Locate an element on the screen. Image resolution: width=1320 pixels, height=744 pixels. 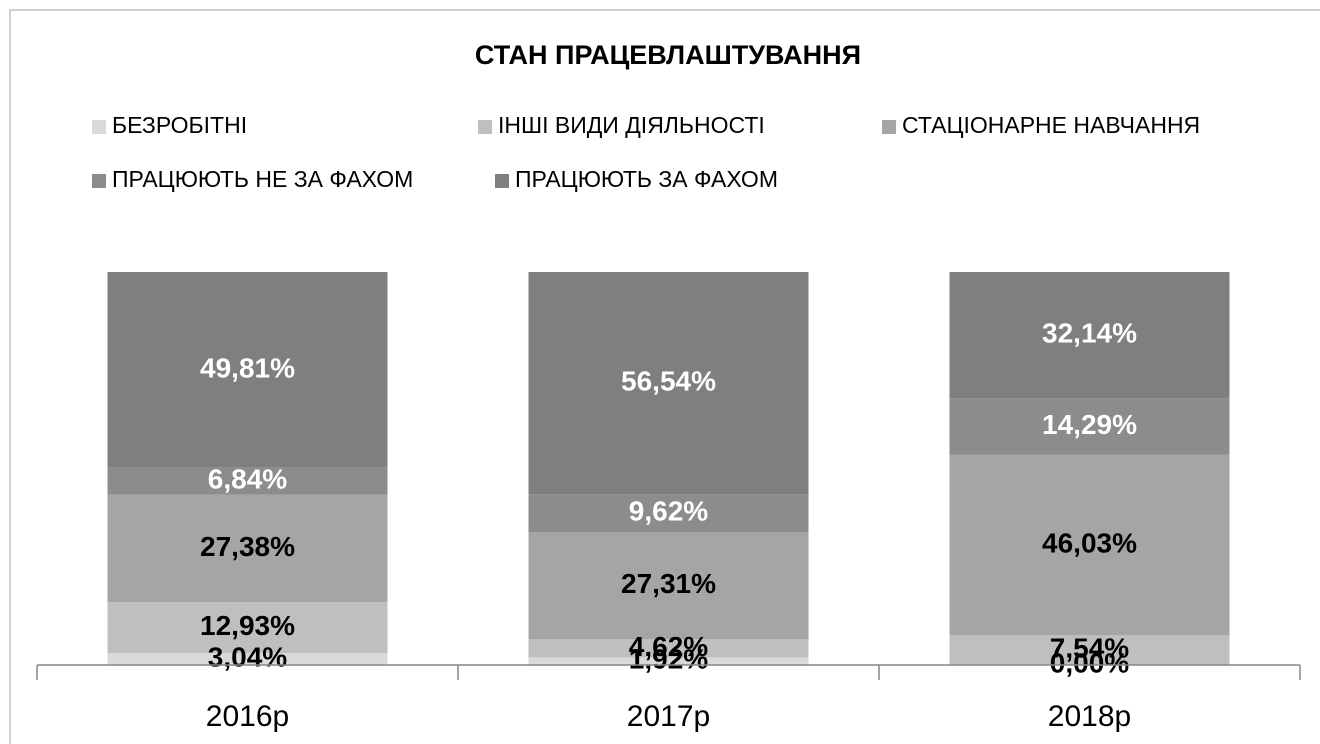
data-label: 7,54% is located at coordinates (1089, 648).